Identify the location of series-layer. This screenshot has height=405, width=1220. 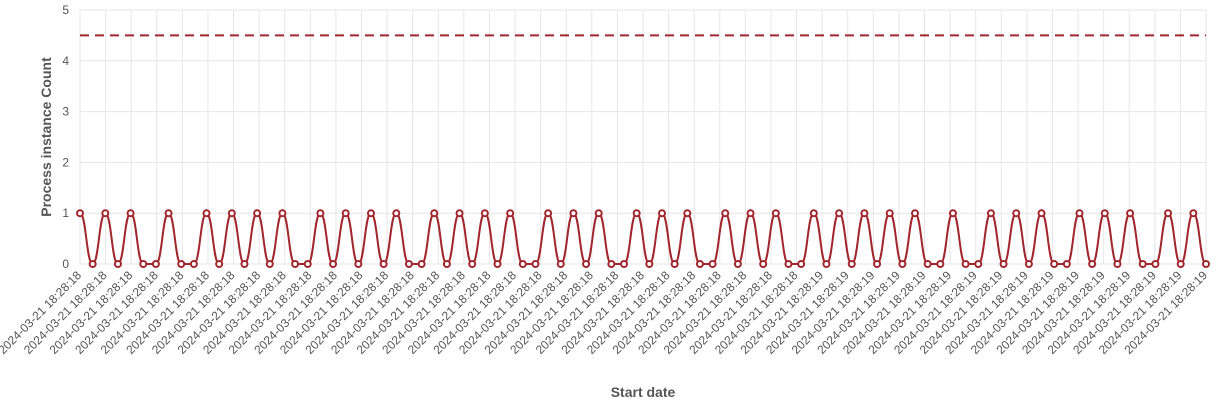
(643, 238).